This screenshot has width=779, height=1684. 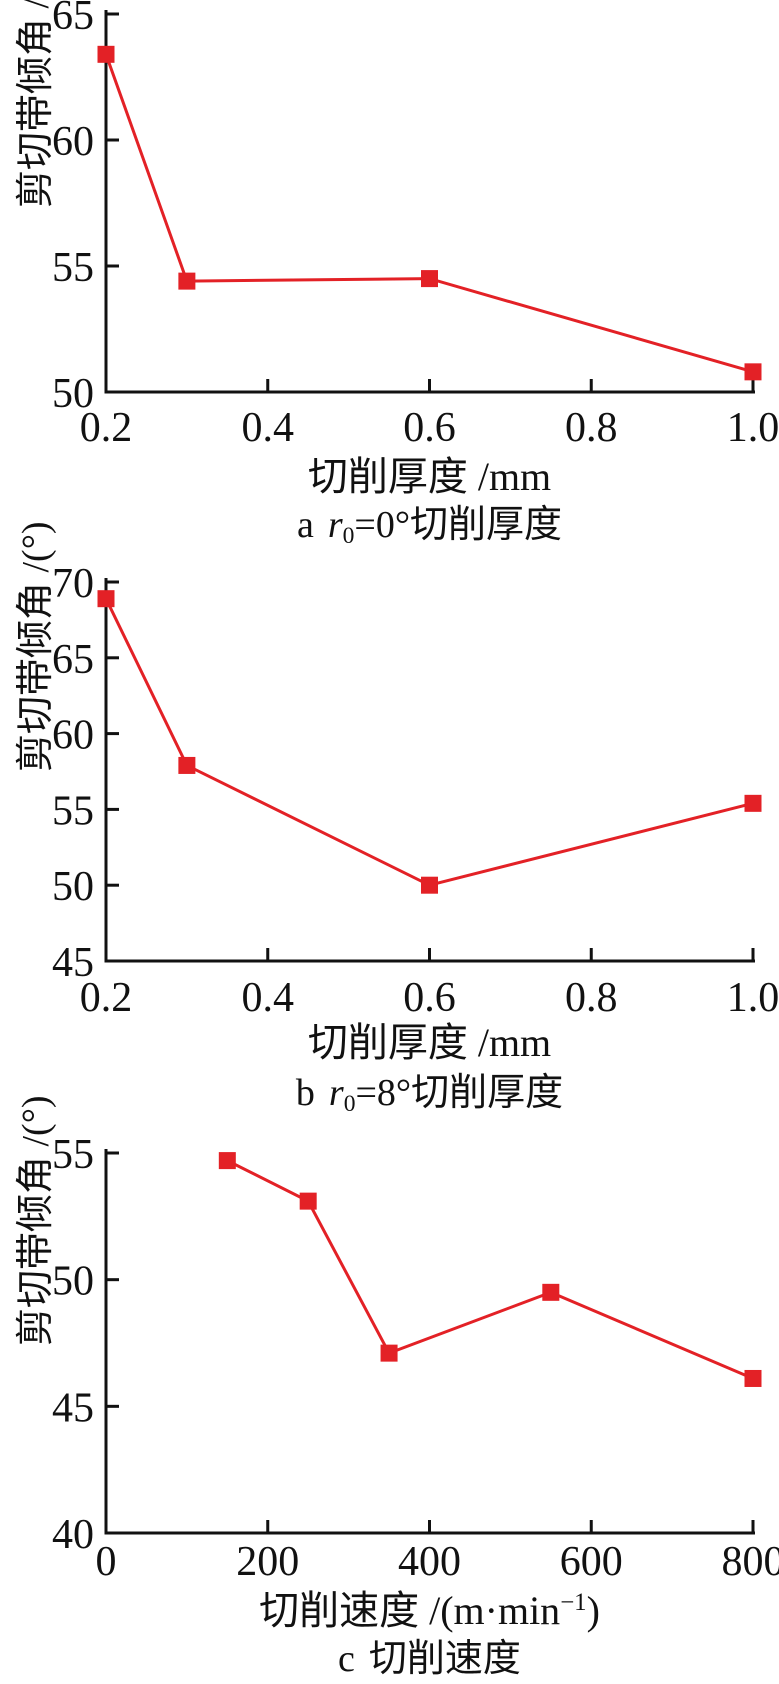 I want to click on x-tick-label: 800, so click(x=750, y=1562).